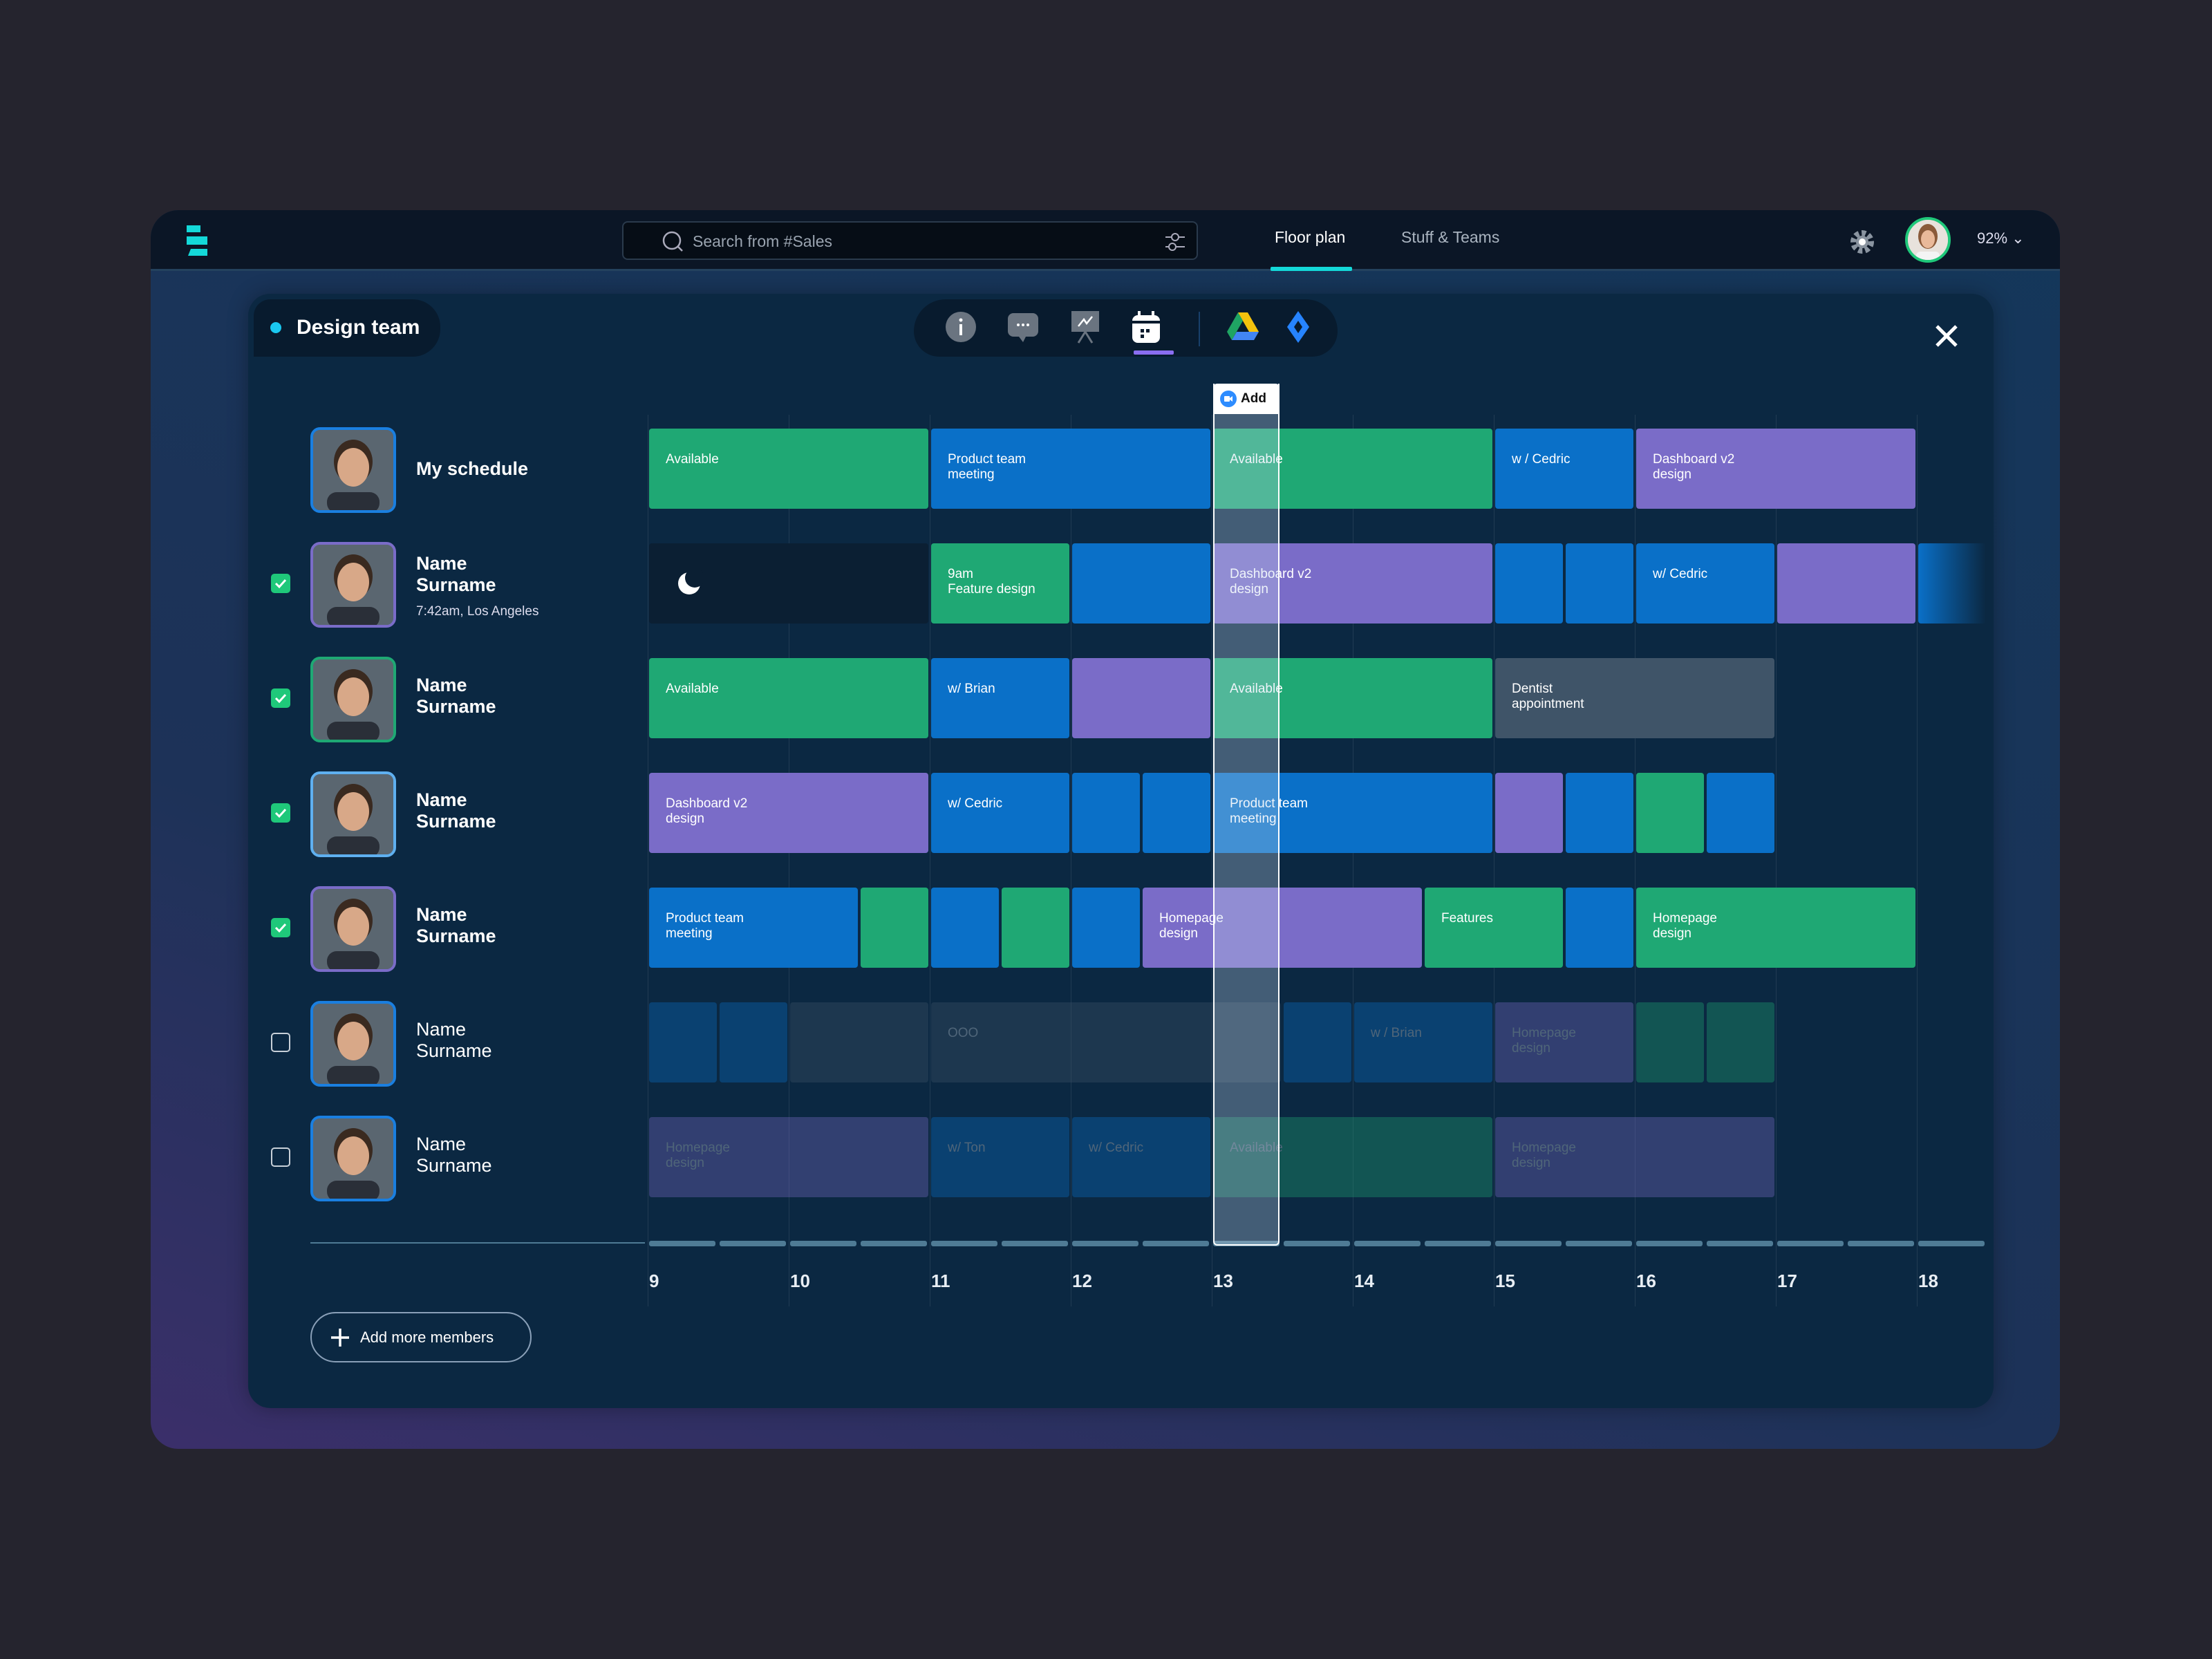  What do you see at coordinates (1000, 698) in the screenshot?
I see `schedule-block: w/ Brian` at bounding box center [1000, 698].